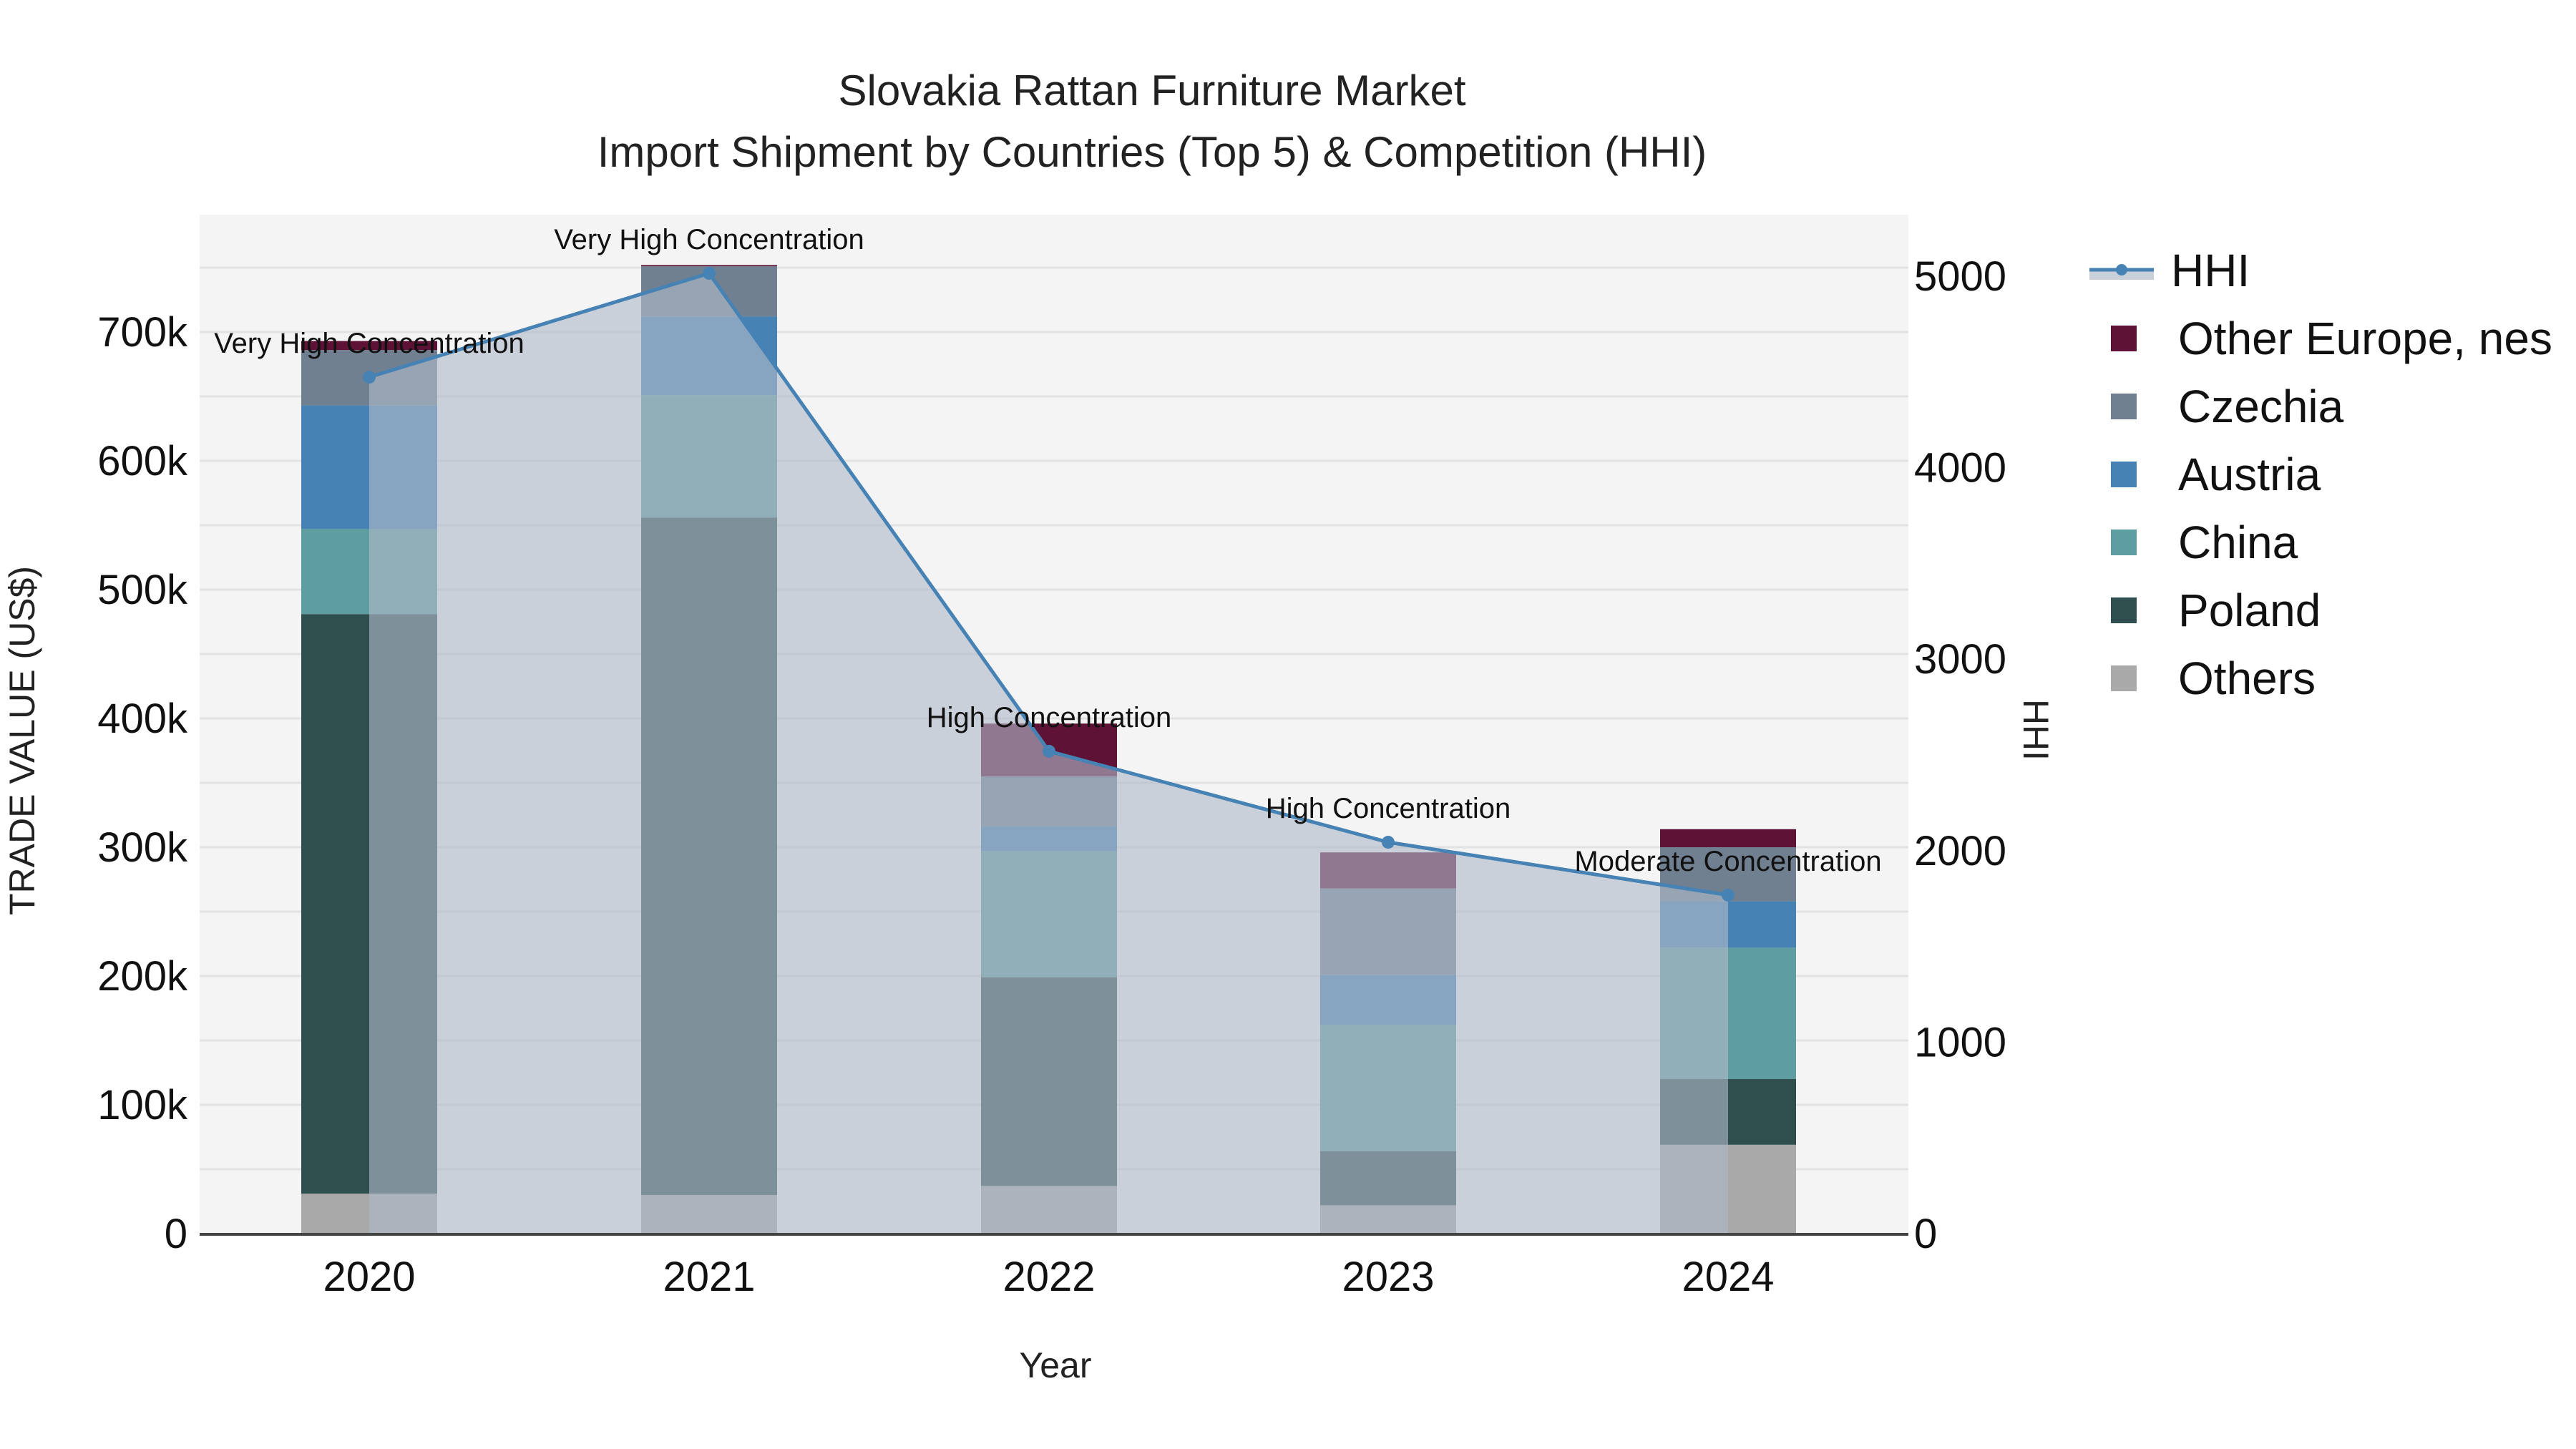 This screenshot has width=2576, height=1449. I want to click on legend-label: Austria, so click(2249, 474).